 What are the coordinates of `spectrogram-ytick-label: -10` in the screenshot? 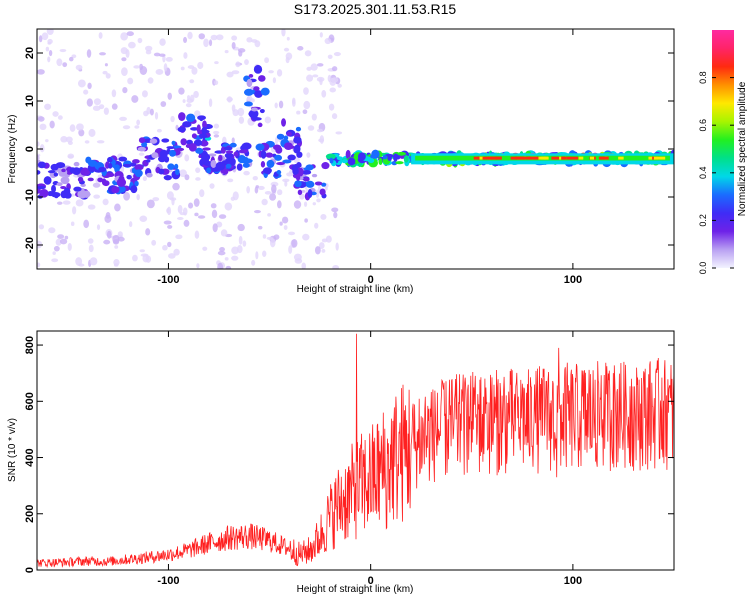 It's located at (30, 197).